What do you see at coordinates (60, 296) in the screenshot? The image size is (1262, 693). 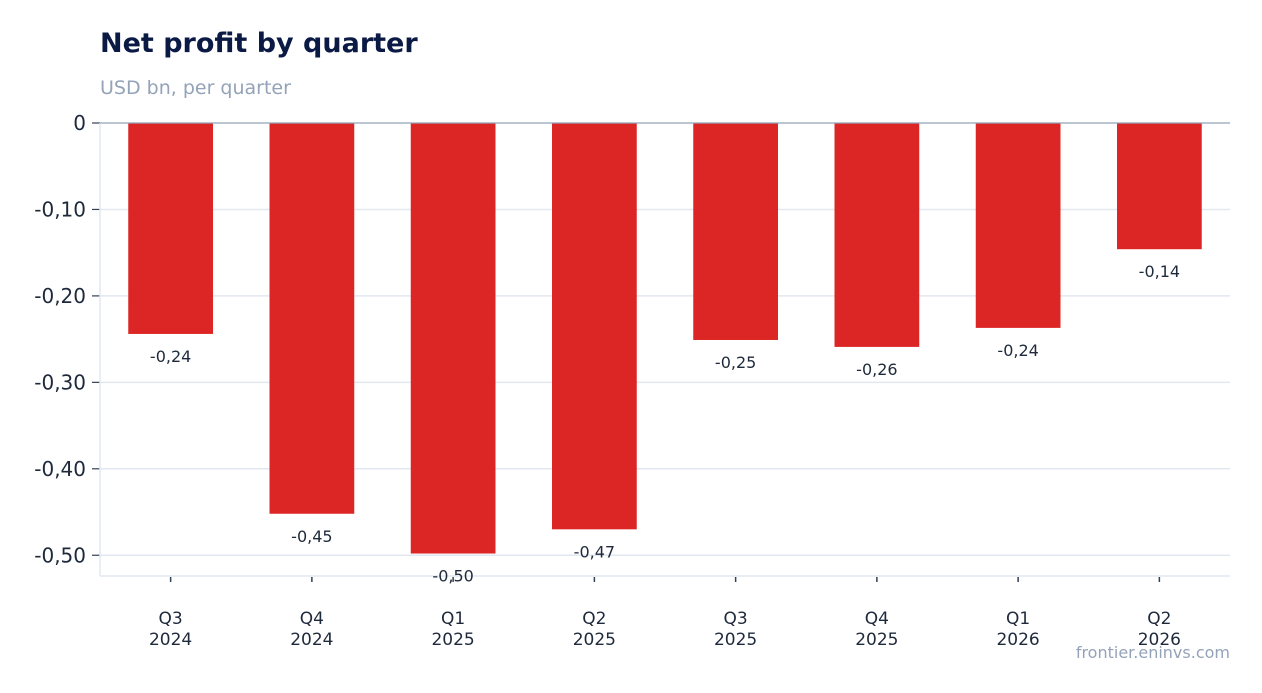 I see `y-tick-label: -0,20` at bounding box center [60, 296].